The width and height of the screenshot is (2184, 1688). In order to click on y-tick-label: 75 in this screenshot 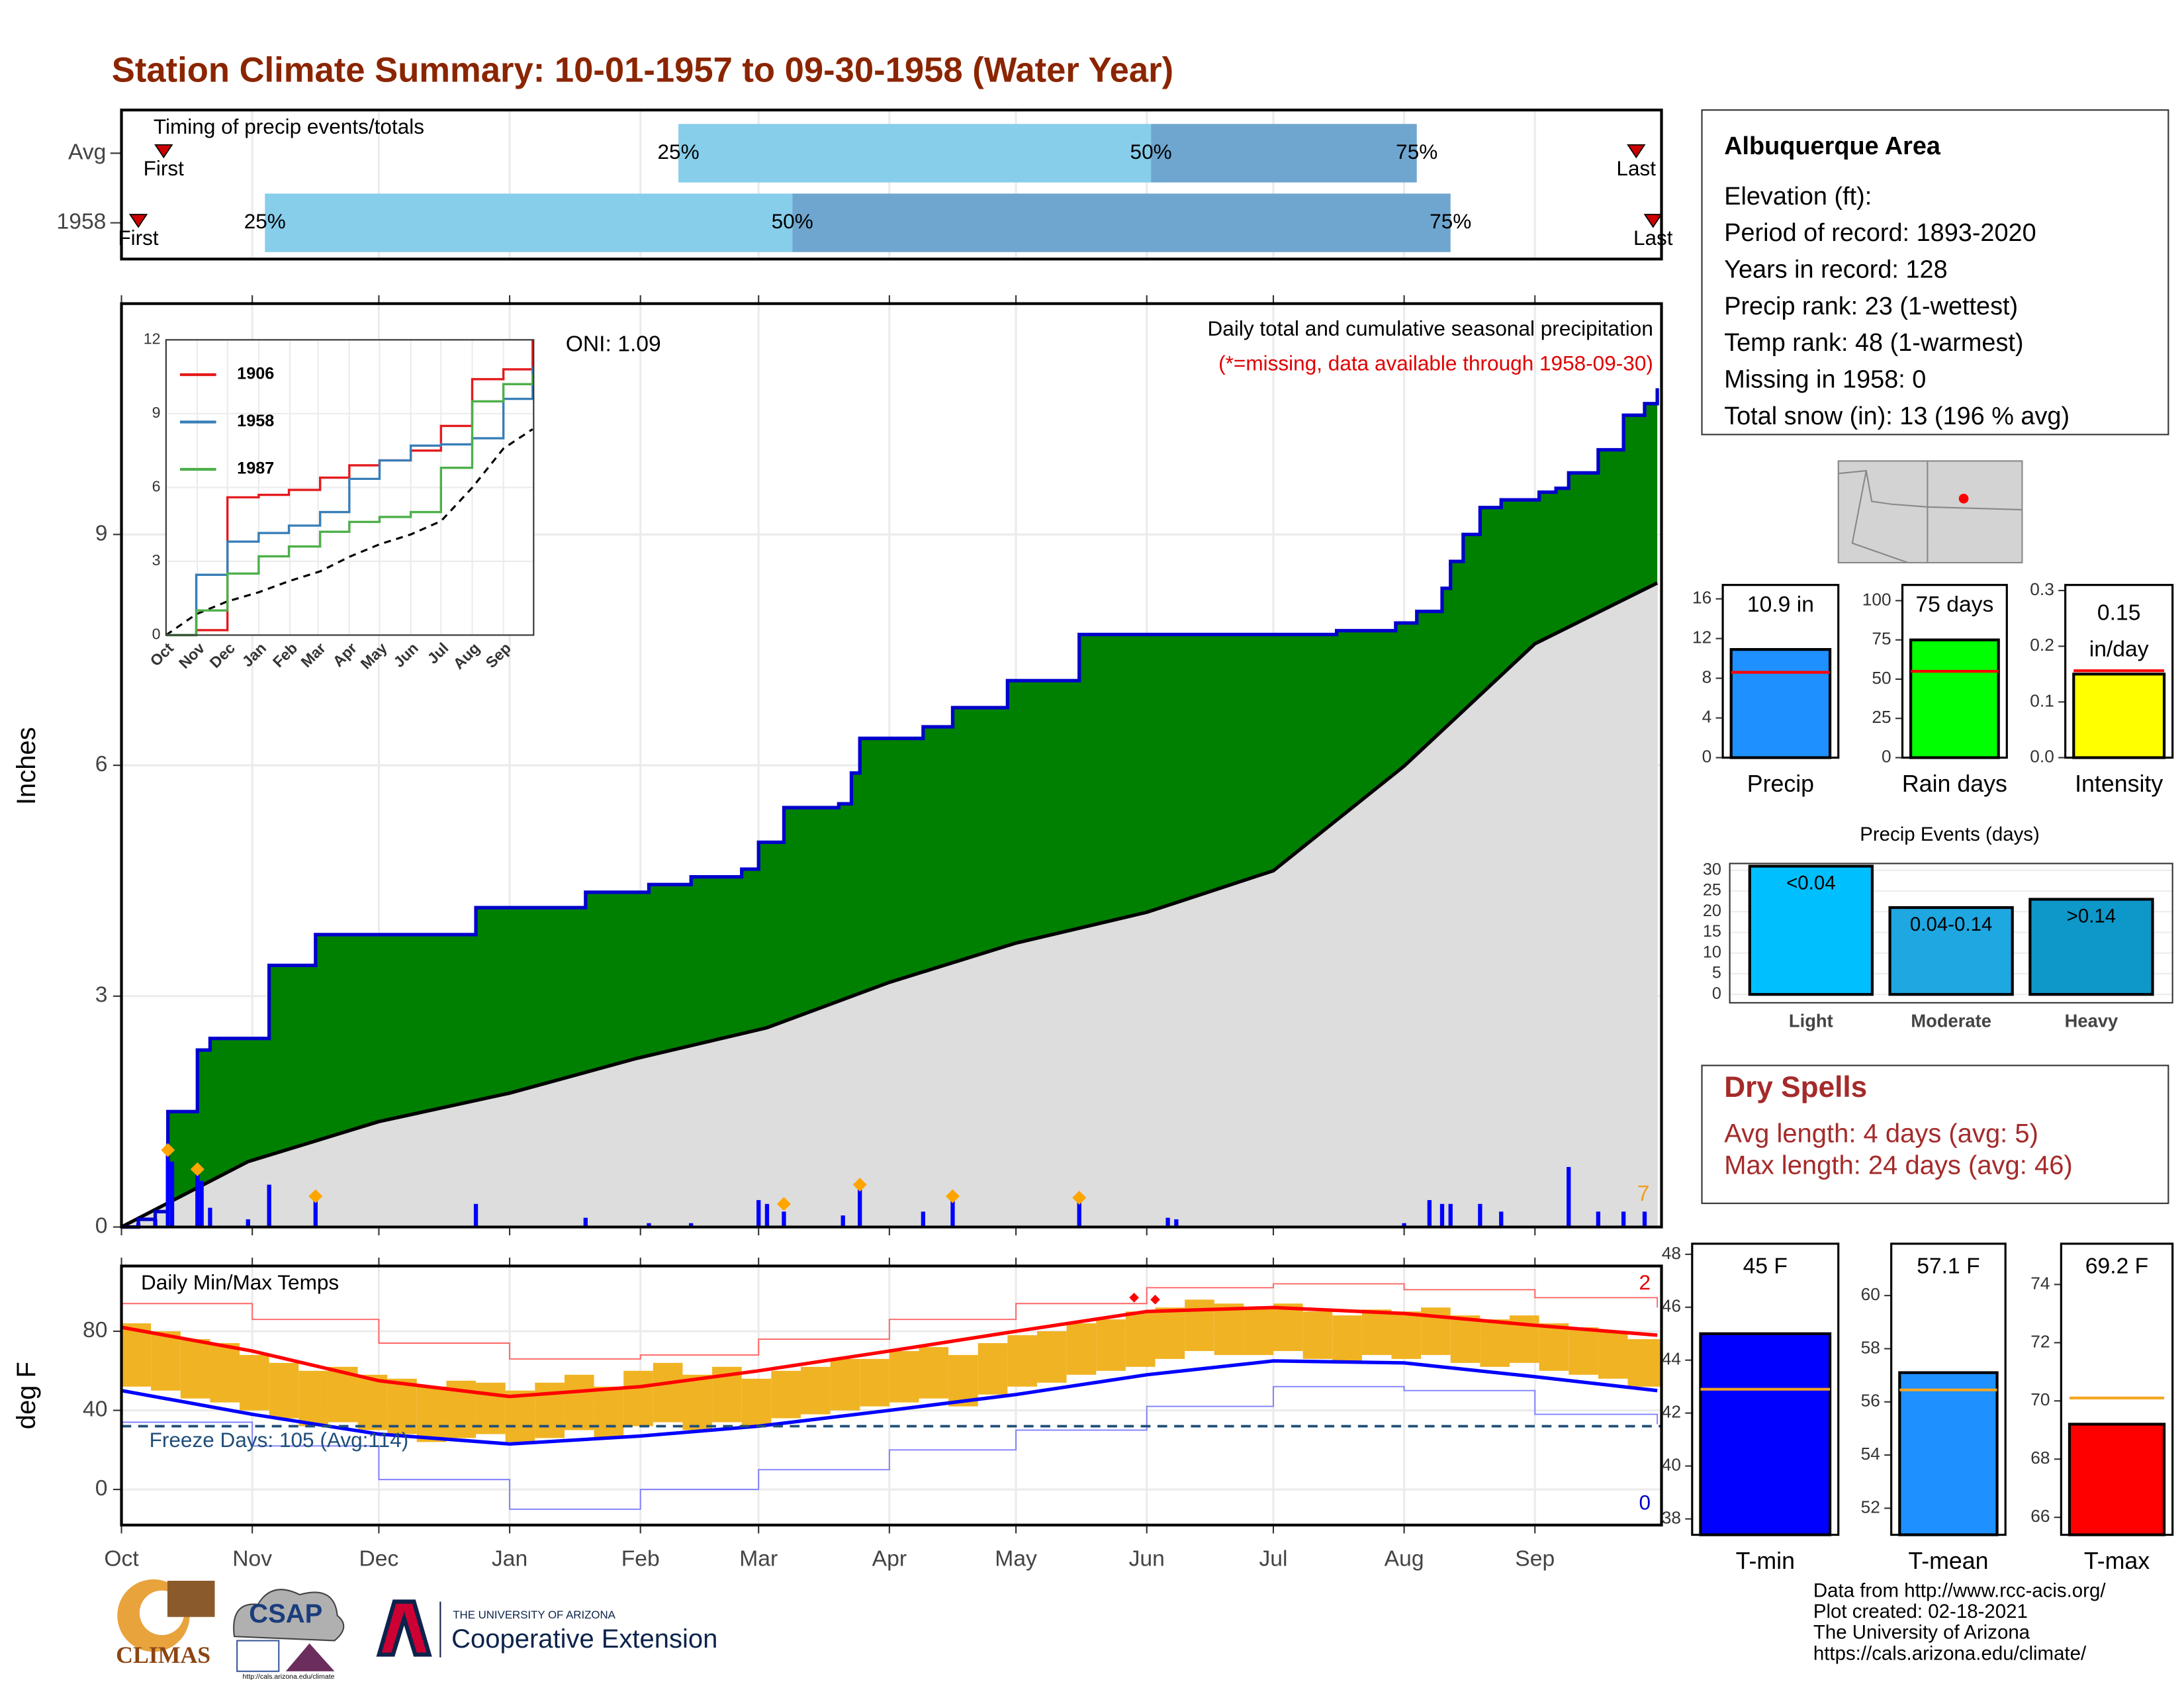, I will do `click(1881, 639)`.